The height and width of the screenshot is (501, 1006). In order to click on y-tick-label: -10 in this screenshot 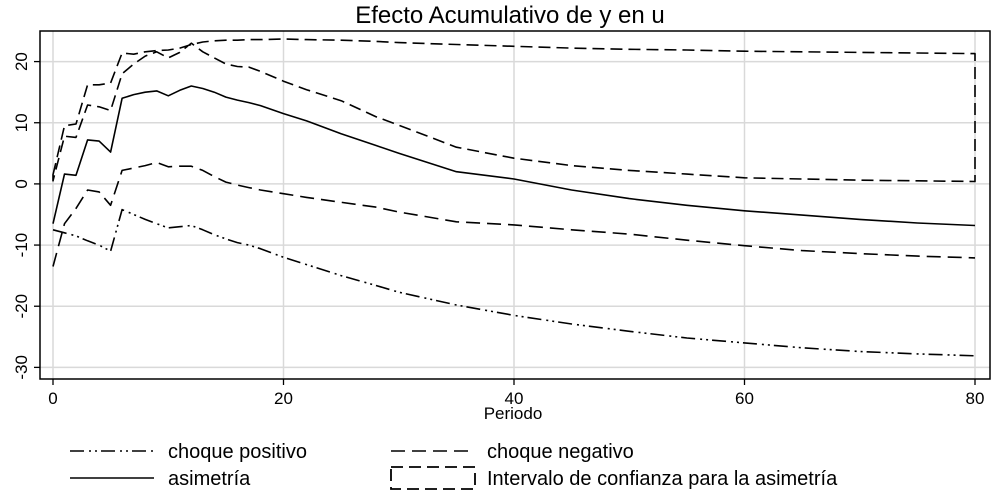, I will do `click(21, 245)`.